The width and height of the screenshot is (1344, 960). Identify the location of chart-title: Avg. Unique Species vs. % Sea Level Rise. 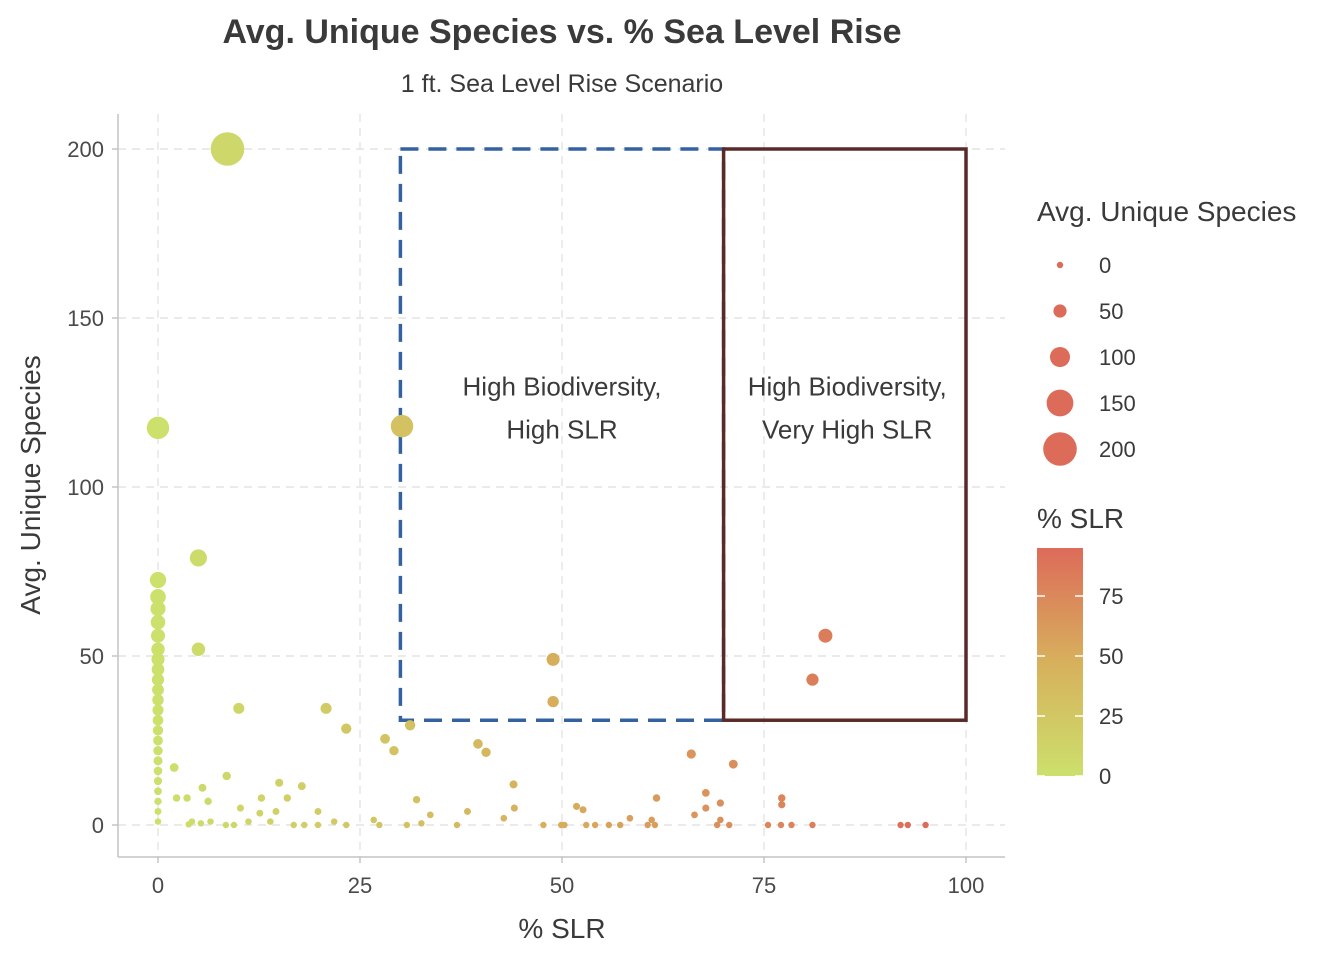
(561, 32).